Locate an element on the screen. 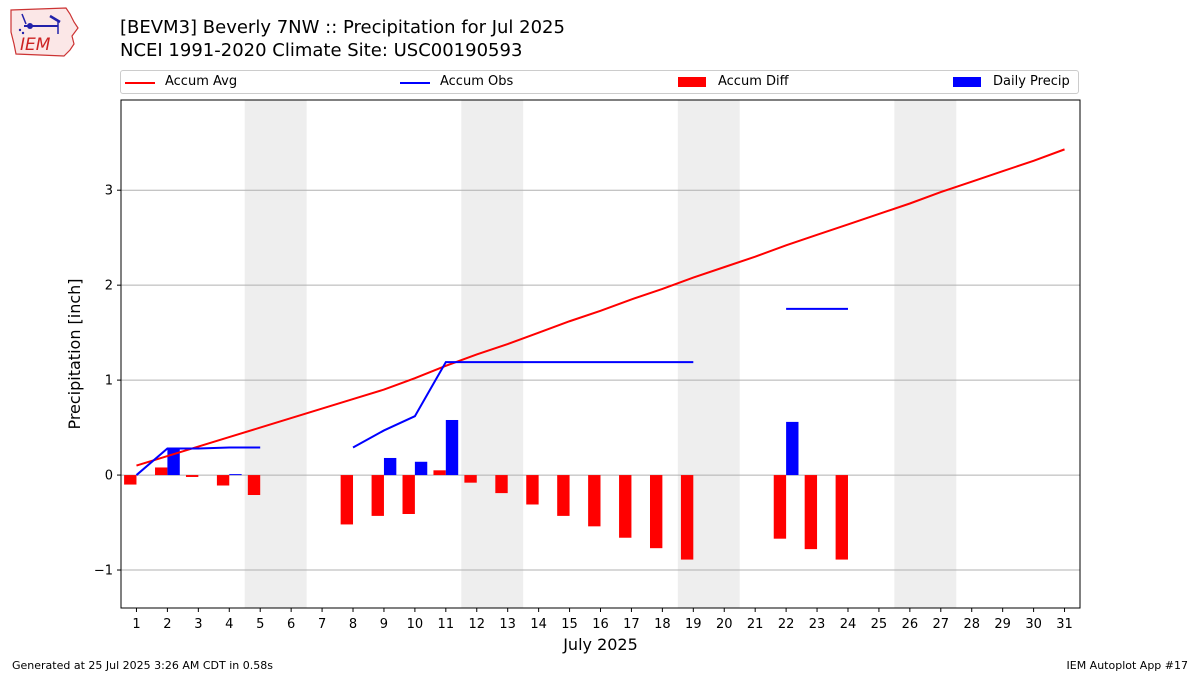 This screenshot has width=1200, height=675. y-tick-label: 0 is located at coordinates (109, 476).